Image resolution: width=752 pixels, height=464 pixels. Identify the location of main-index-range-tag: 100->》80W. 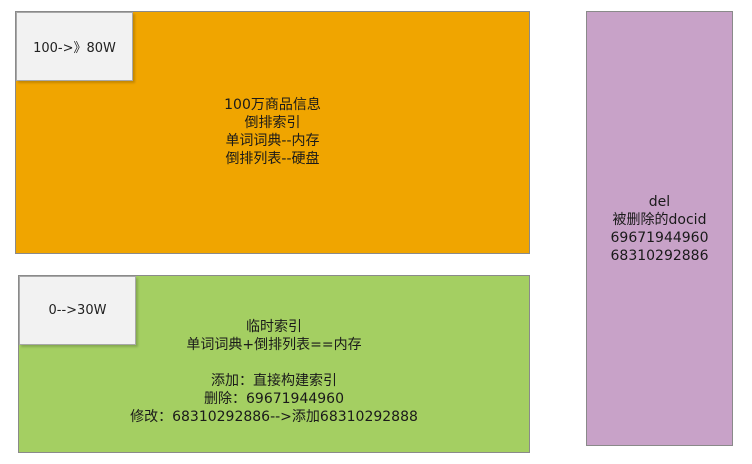
(74, 46).